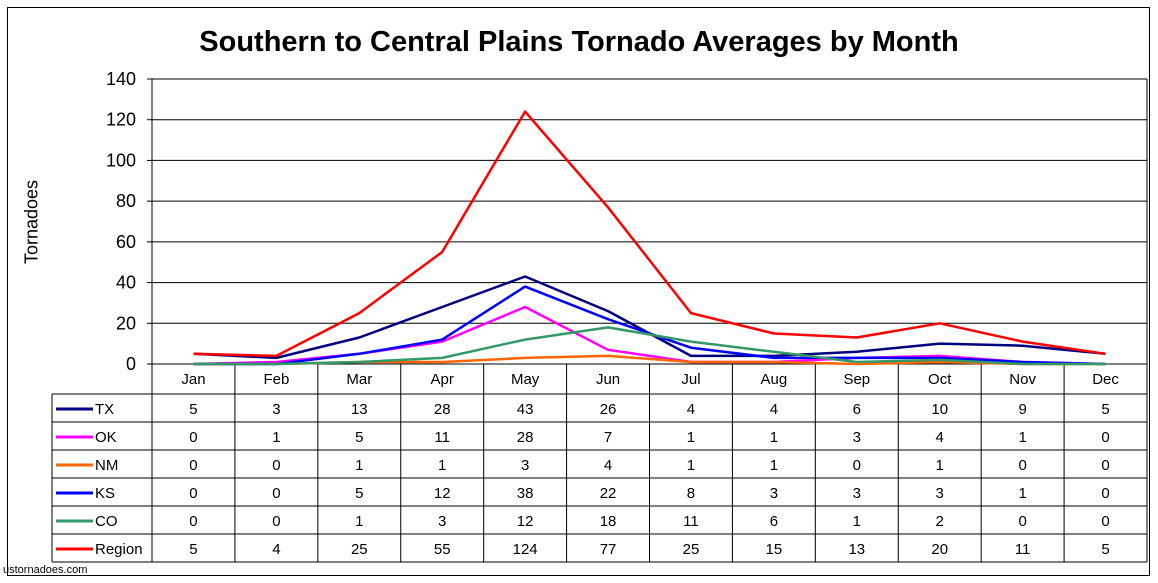  What do you see at coordinates (106, 521) in the screenshot?
I see `legend-label: CO` at bounding box center [106, 521].